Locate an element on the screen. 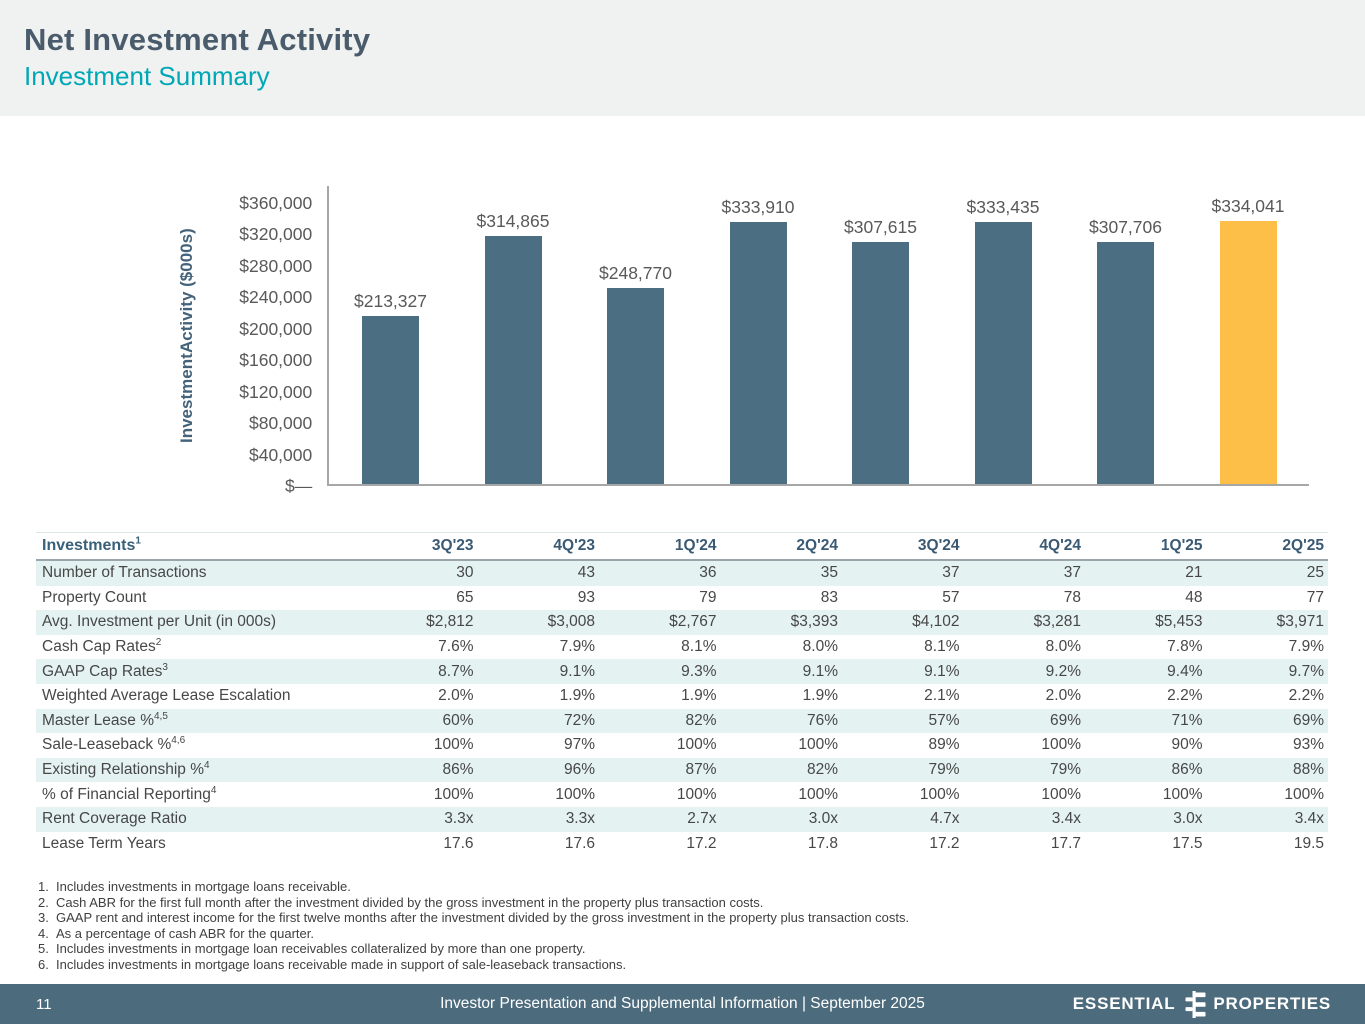 The image size is (1365, 1024). table-cell: $2,812 is located at coordinates (450, 622).